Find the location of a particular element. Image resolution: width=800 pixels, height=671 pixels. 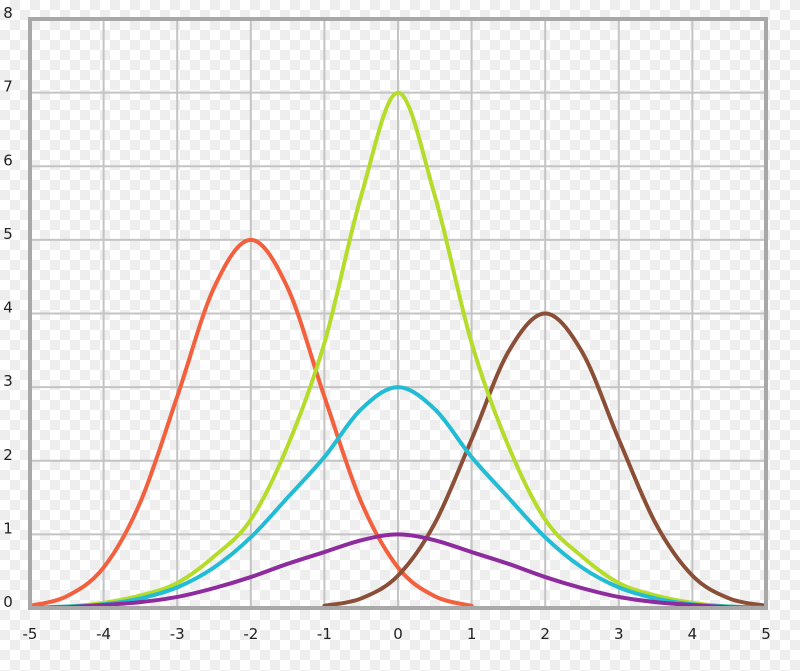

x-tick-label: -1 is located at coordinates (324, 634).